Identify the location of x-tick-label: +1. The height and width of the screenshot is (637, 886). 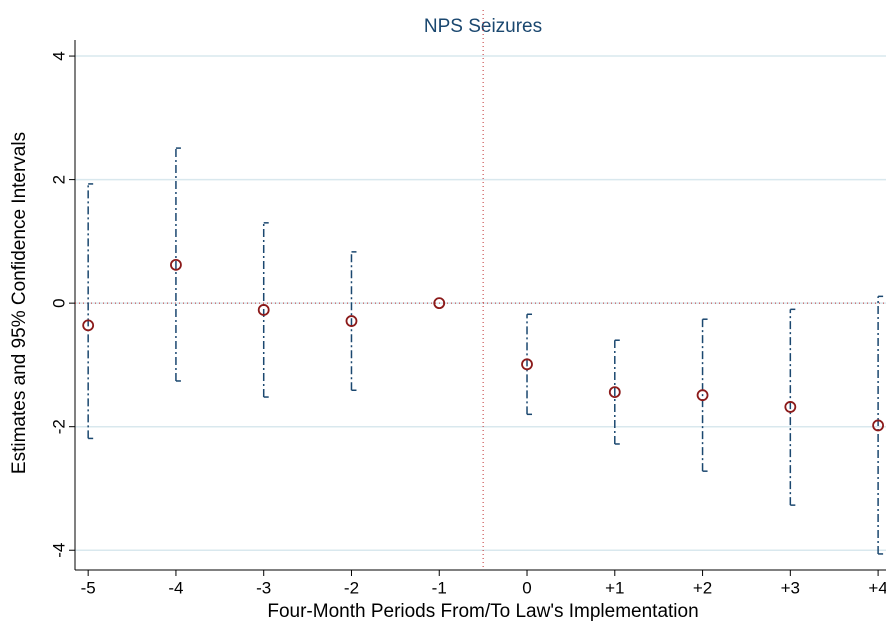
(614, 587).